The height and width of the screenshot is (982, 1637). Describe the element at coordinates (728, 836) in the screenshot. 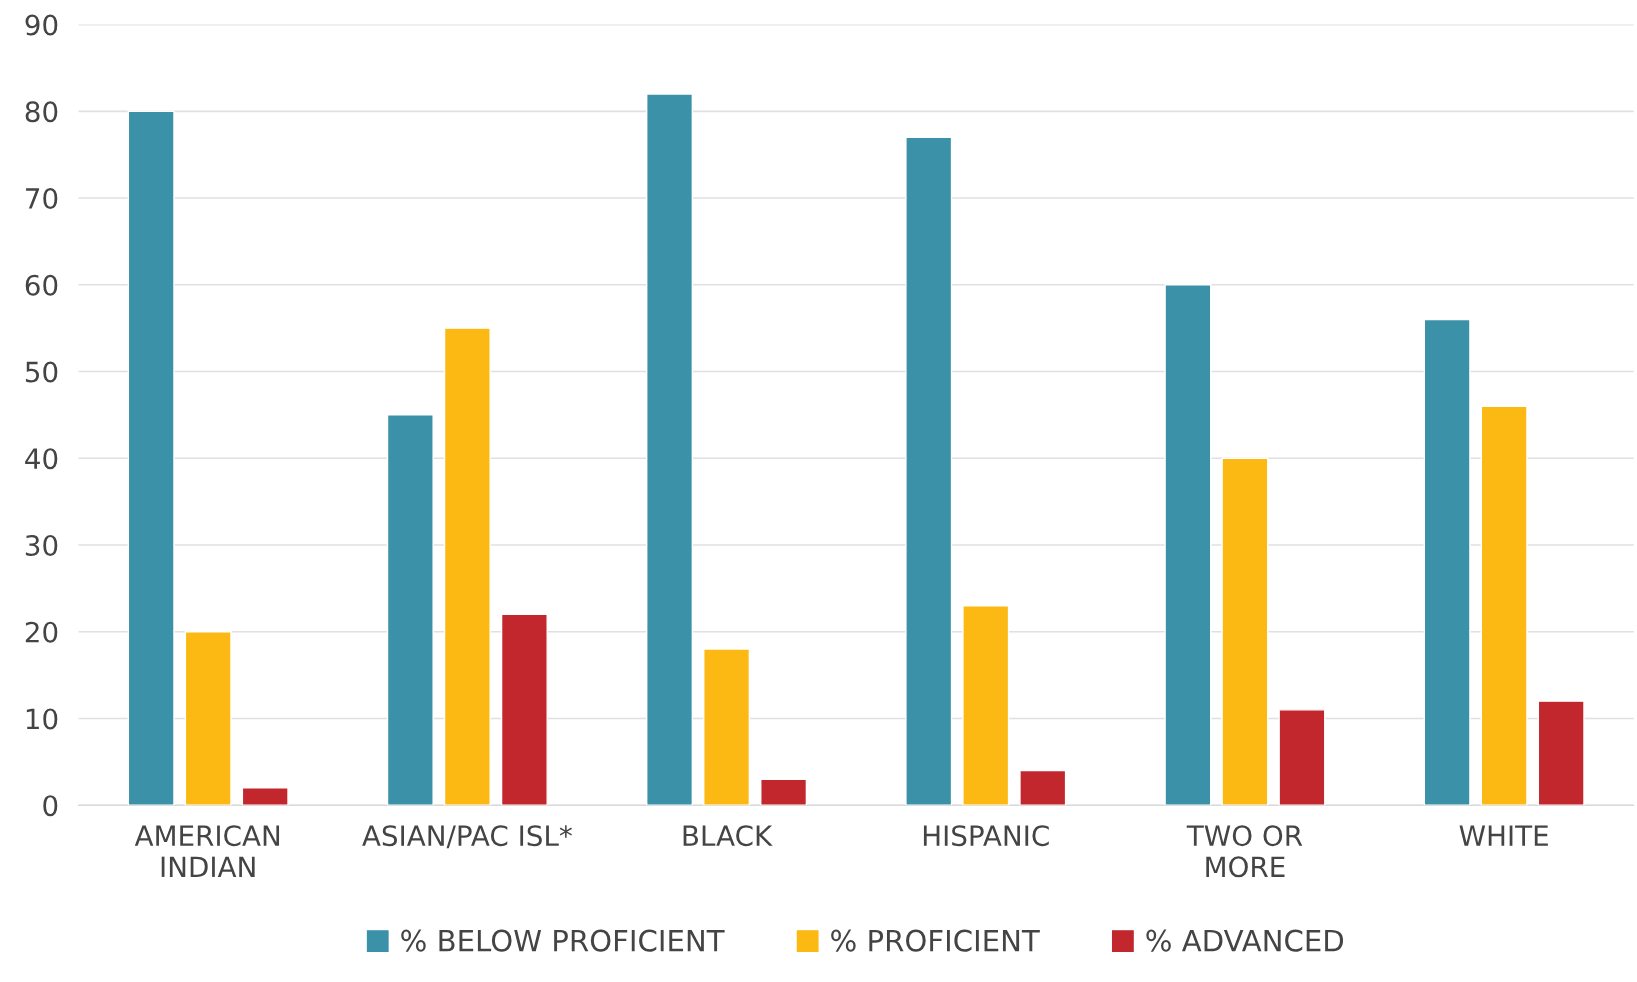

I see `x-tick-label: BLACK` at that location.